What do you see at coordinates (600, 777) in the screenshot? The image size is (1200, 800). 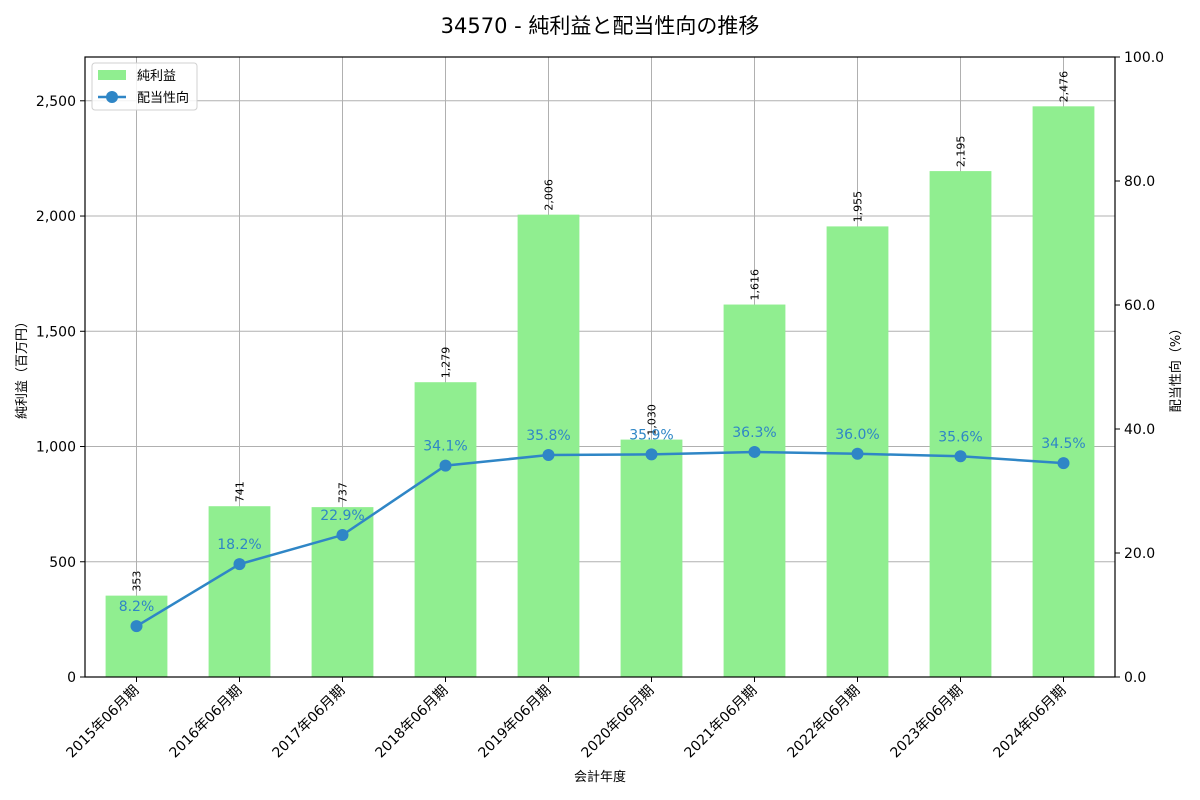 I see `x-axis-label: 会計年度` at bounding box center [600, 777].